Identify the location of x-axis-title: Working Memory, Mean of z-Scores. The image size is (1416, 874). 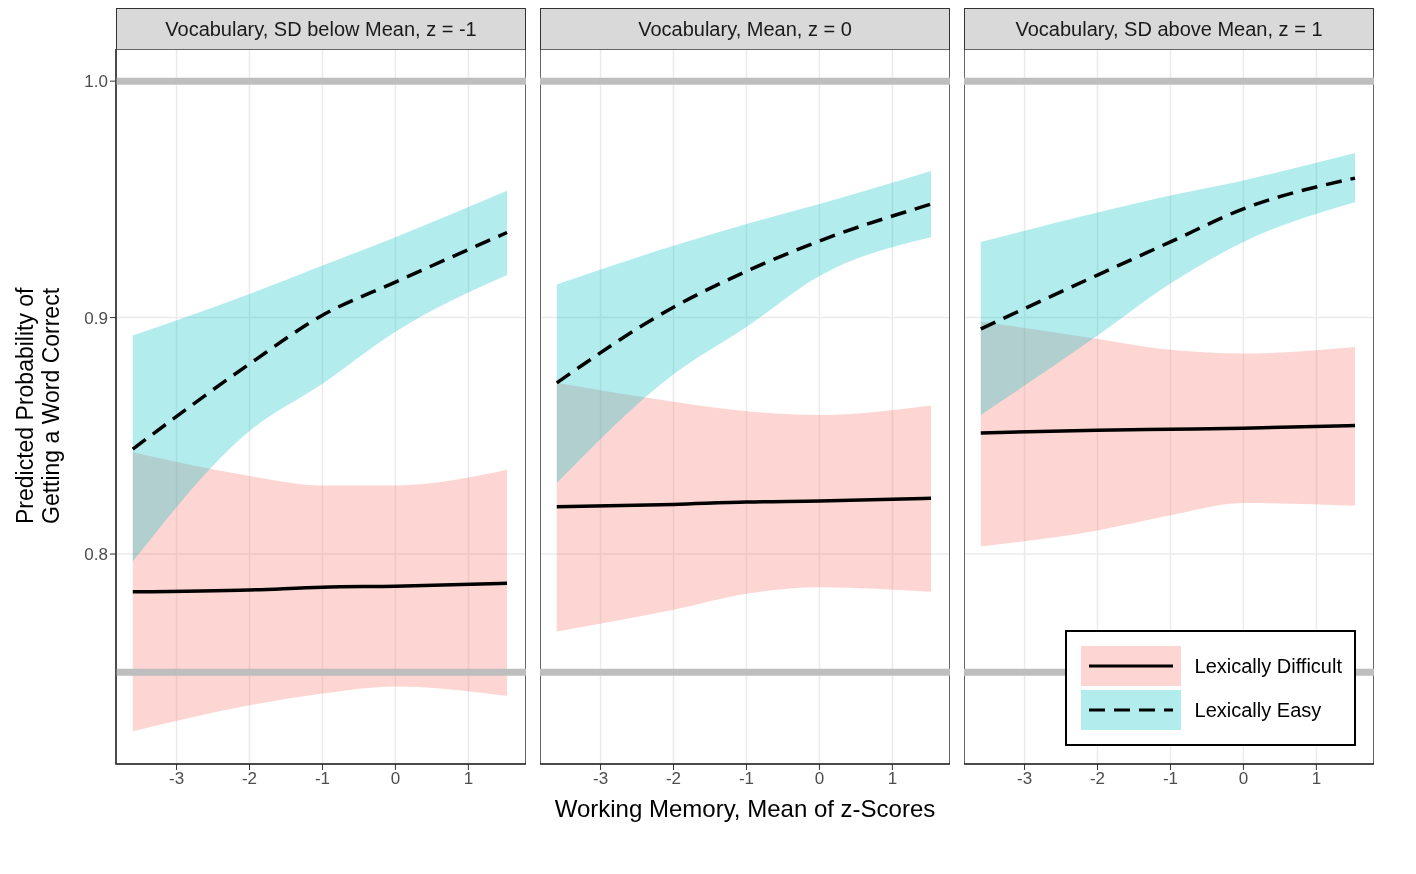
(745, 809).